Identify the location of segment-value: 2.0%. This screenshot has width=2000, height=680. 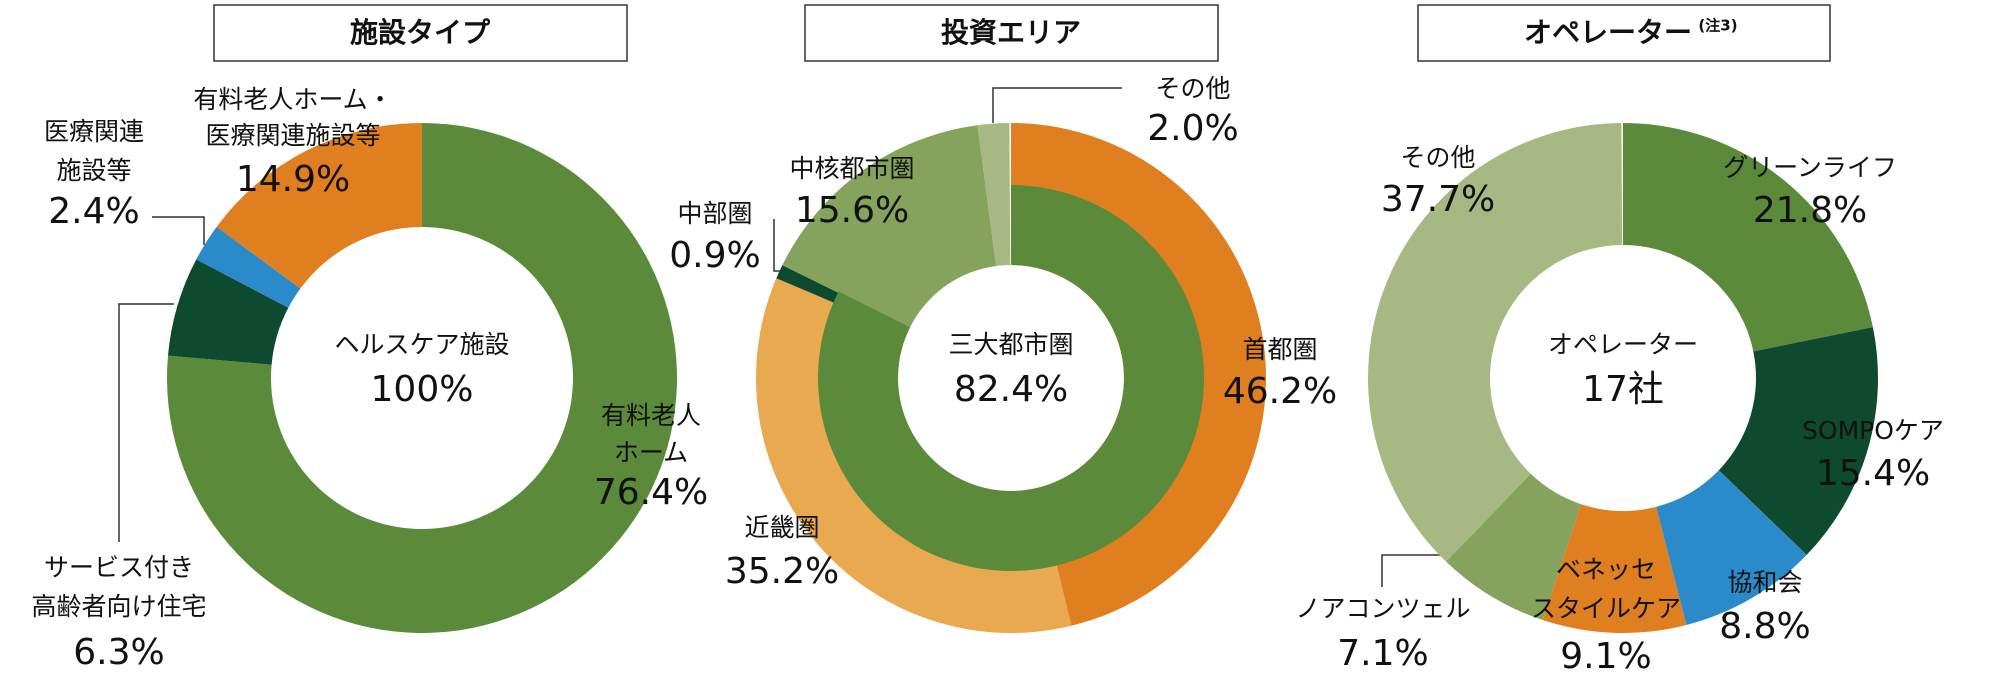
(1192, 128).